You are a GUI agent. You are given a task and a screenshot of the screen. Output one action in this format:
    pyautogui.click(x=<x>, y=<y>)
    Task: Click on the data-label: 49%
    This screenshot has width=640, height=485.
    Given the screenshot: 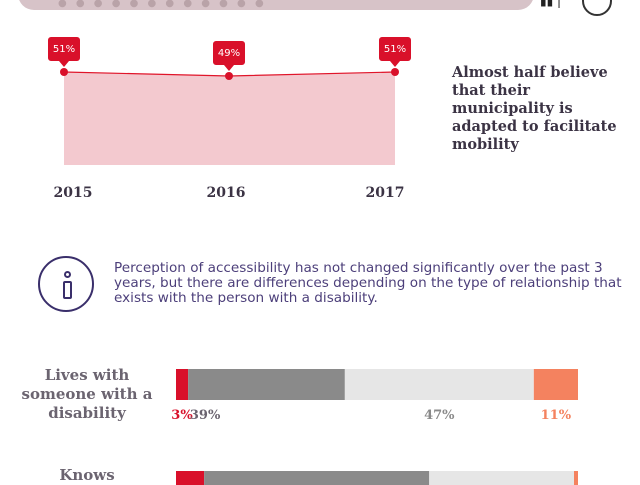 What is the action you would take?
    pyautogui.click(x=229, y=53)
    